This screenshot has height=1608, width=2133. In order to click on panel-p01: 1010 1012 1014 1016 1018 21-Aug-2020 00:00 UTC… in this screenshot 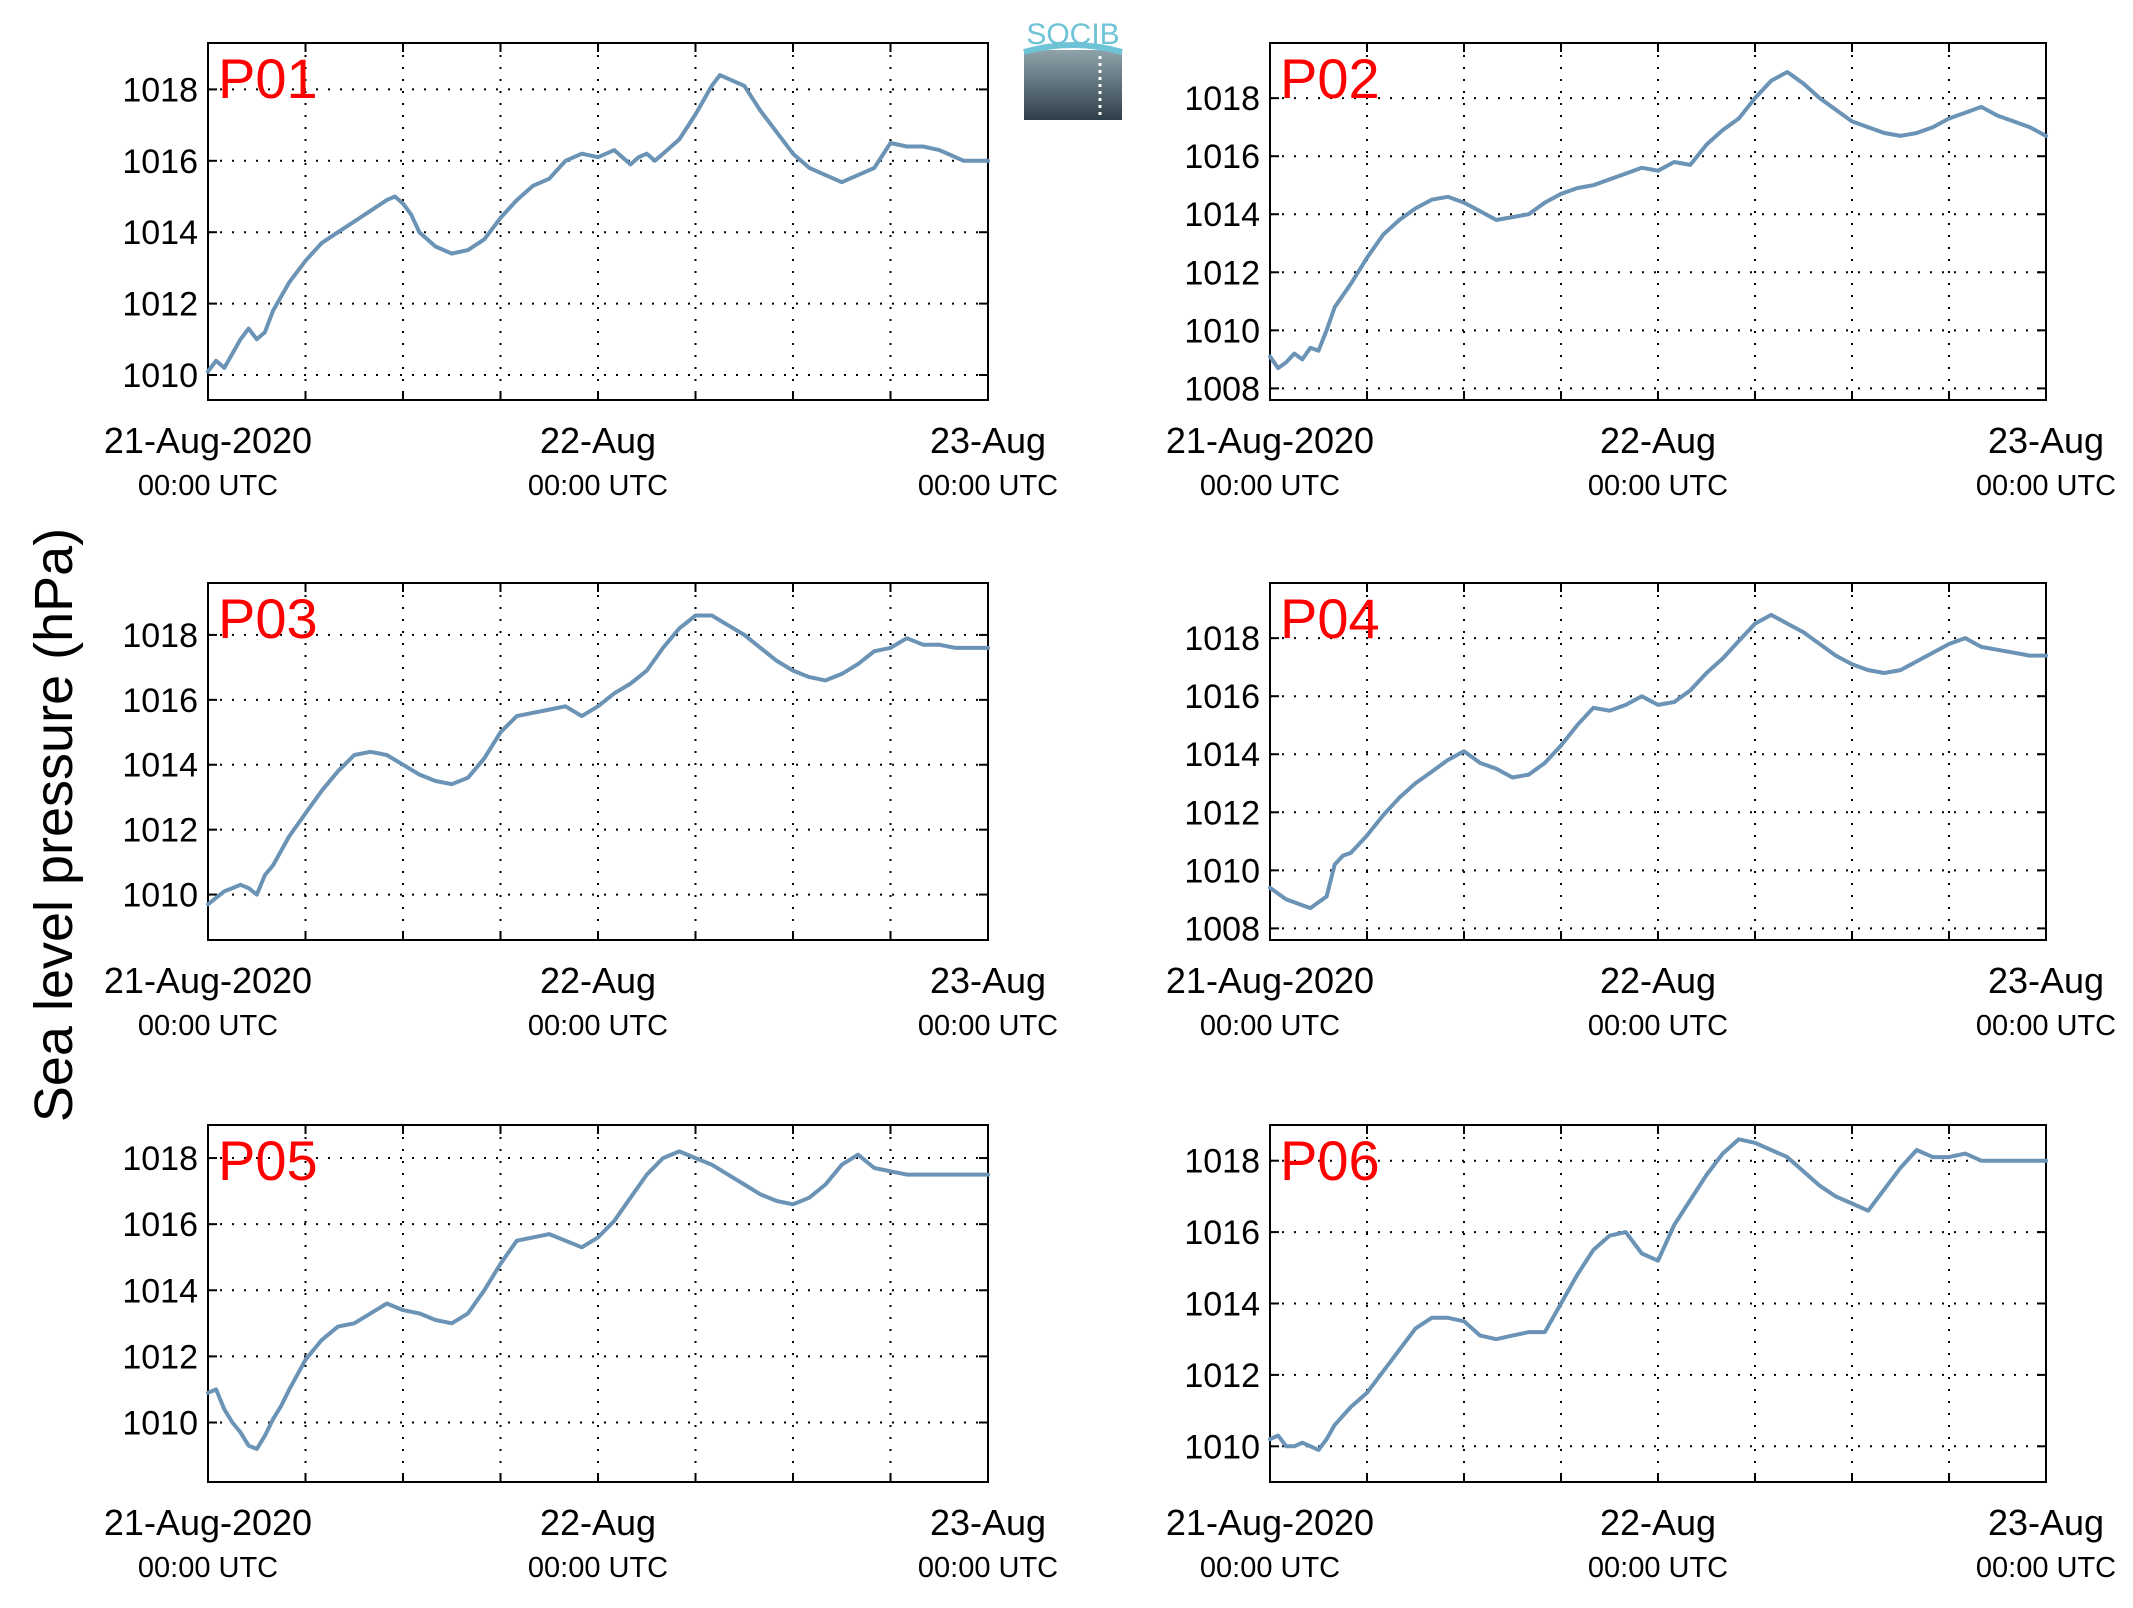, I will do `click(581, 272)`.